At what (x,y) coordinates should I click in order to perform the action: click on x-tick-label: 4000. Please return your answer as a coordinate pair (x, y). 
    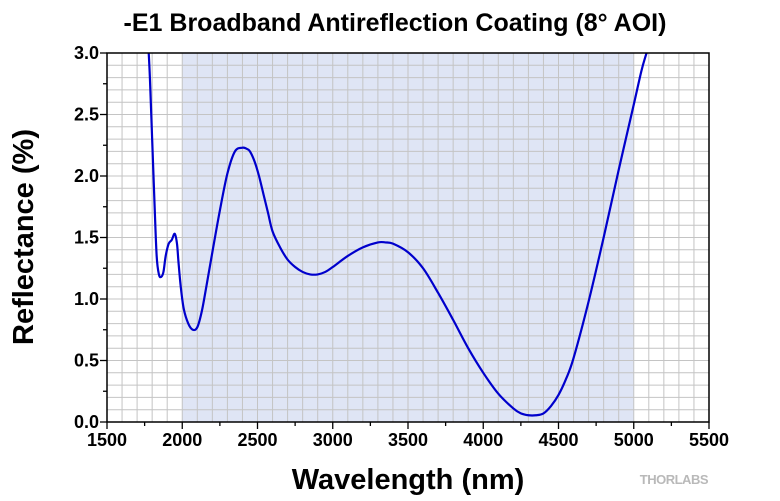
    Looking at the image, I should click on (483, 440).